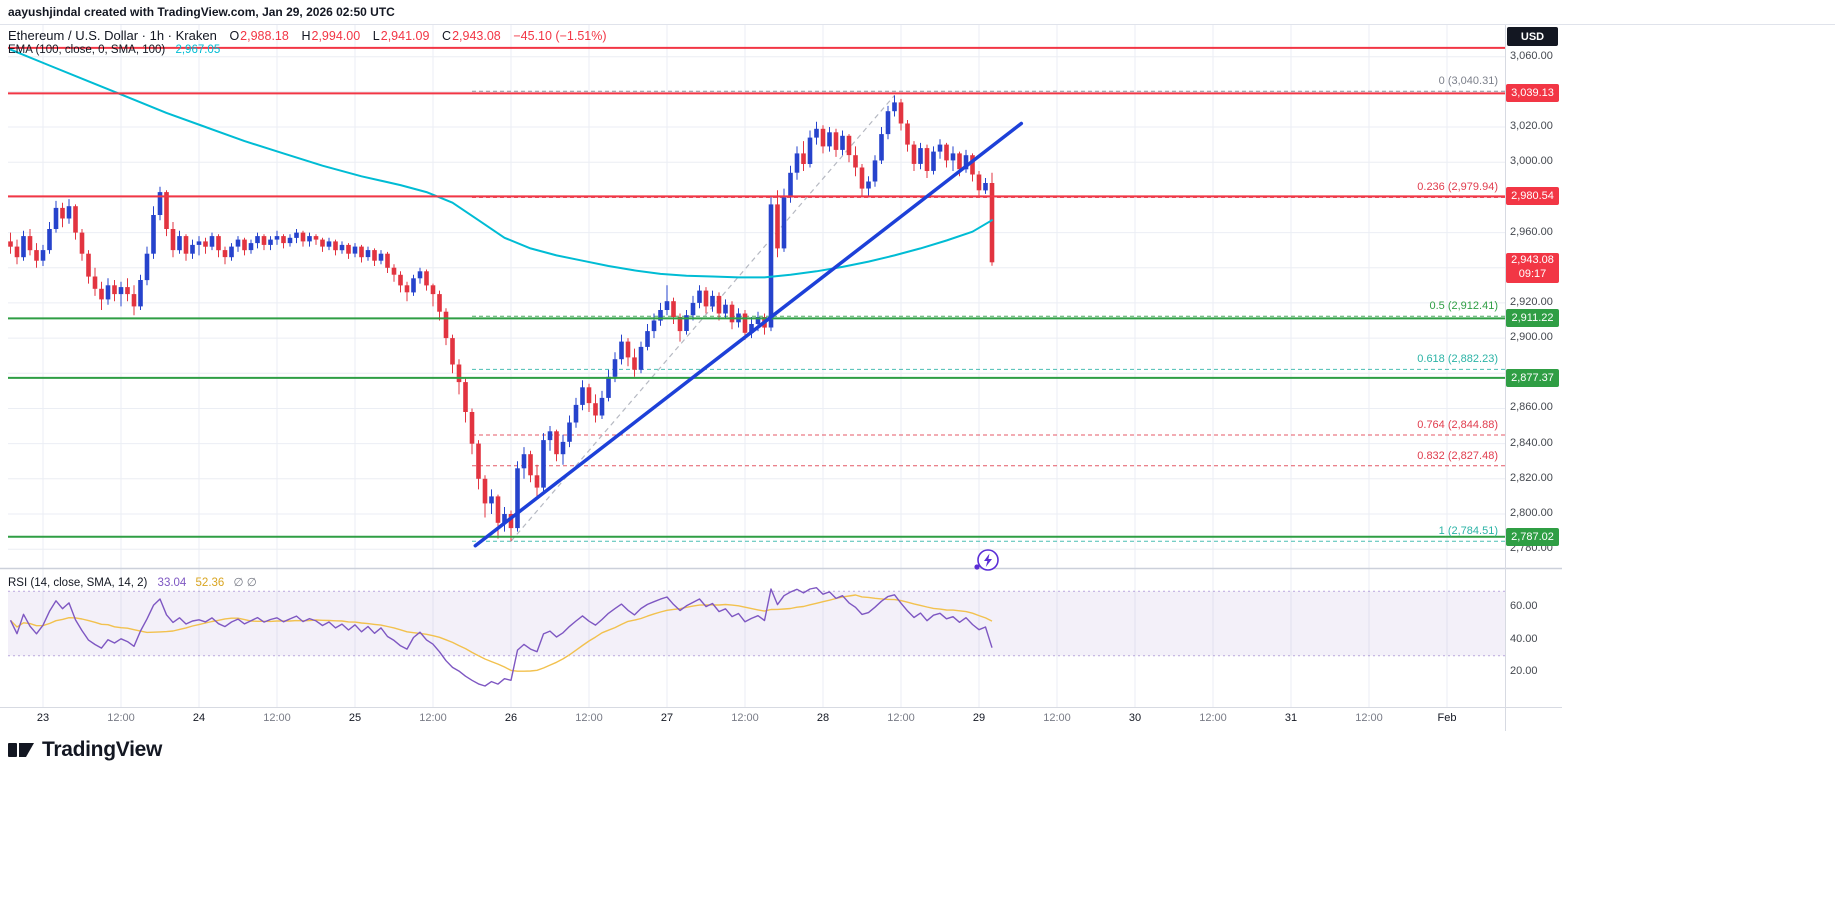  What do you see at coordinates (1531, 478) in the screenshot?
I see `price-tick-label: 2,820.00` at bounding box center [1531, 478].